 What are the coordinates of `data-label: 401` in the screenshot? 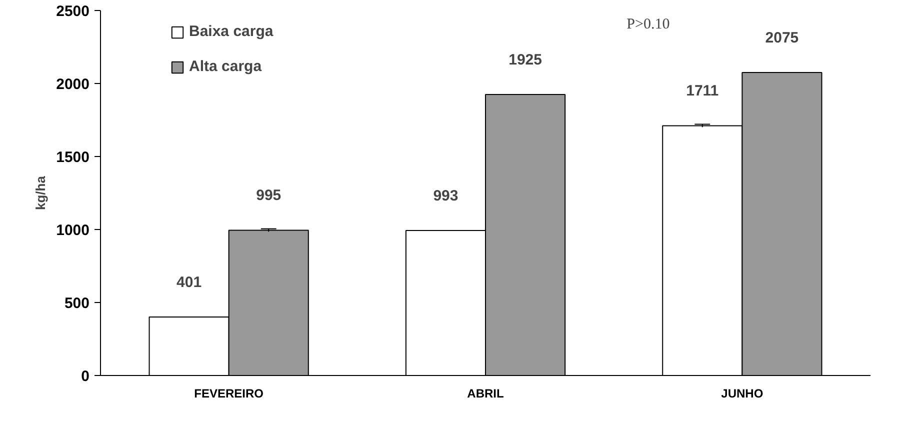 It's located at (189, 282).